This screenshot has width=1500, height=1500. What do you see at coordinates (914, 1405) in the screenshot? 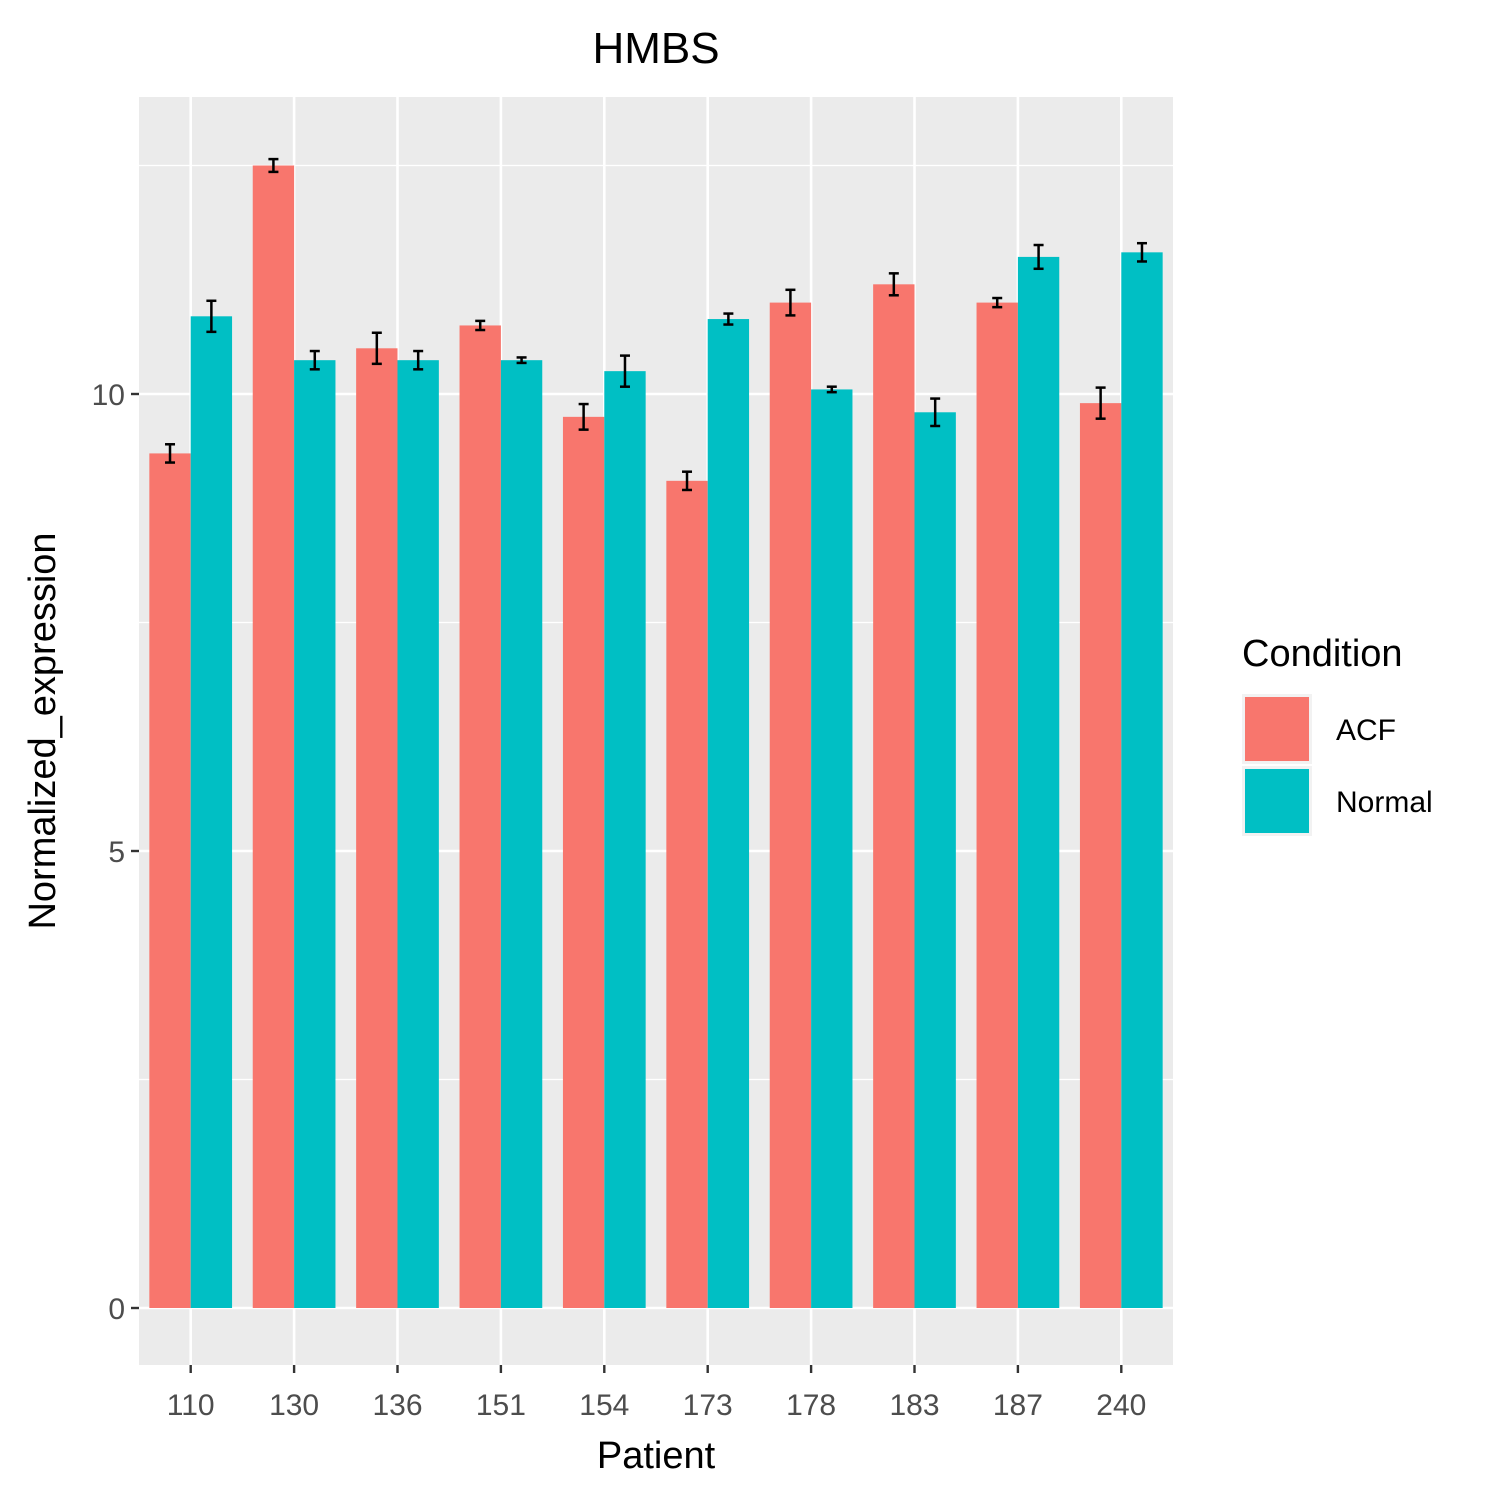
I see `x-tick-label: 183` at bounding box center [914, 1405].